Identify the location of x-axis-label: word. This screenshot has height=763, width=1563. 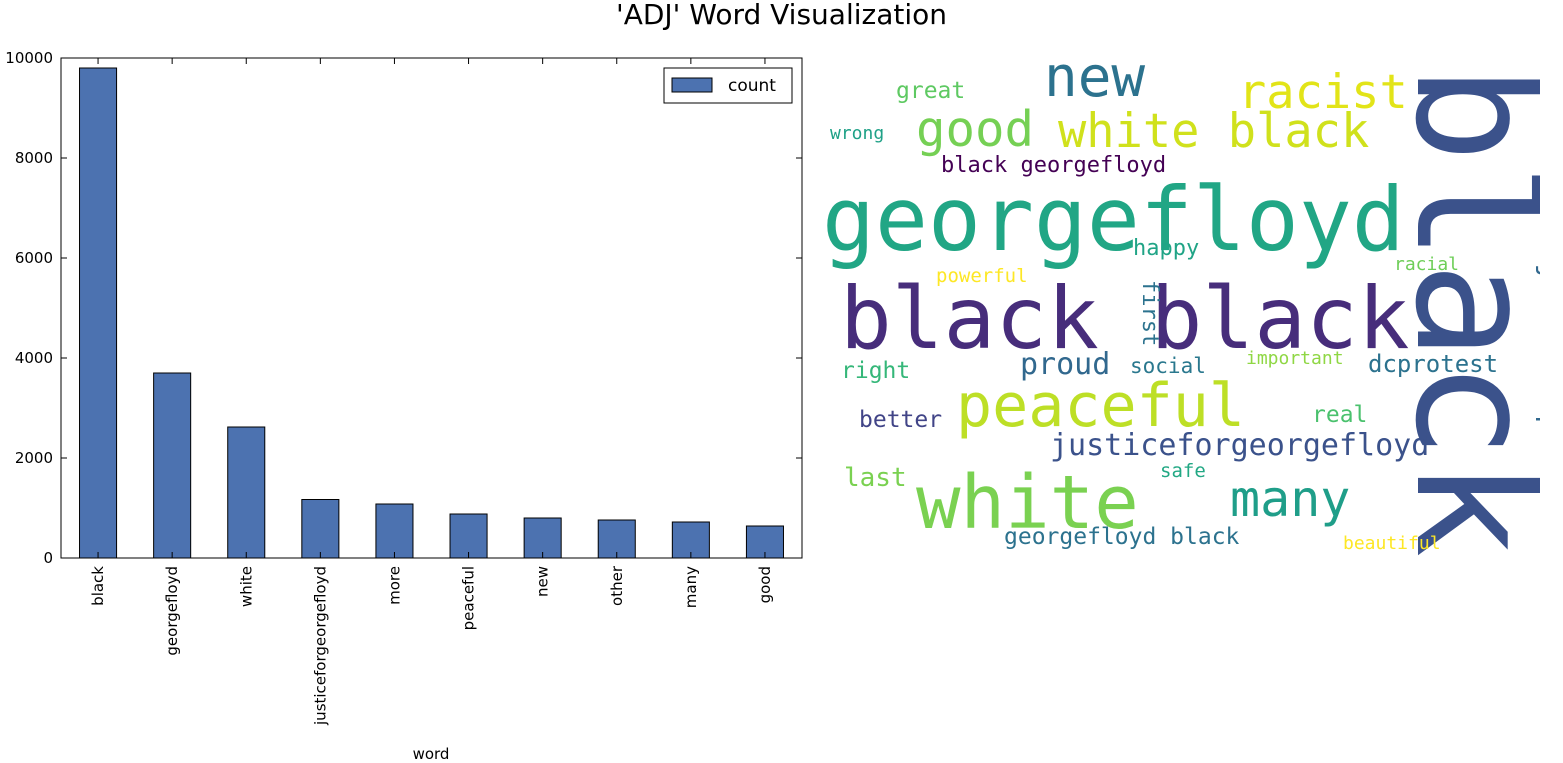
(431, 754).